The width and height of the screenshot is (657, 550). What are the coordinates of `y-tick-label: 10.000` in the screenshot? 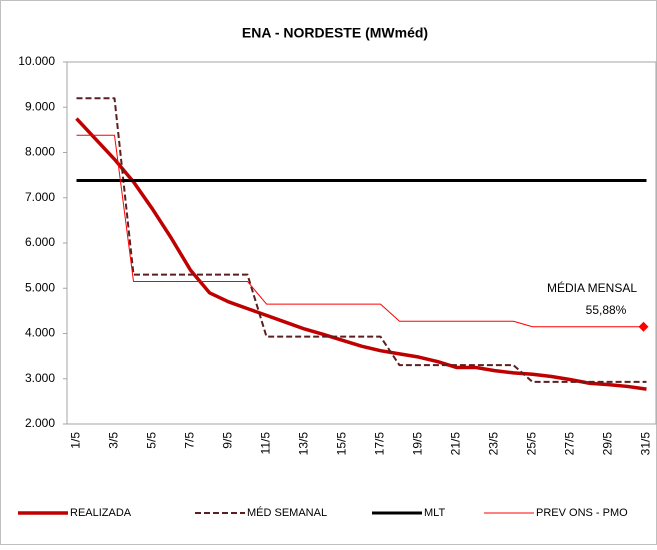 It's located at (36, 61).